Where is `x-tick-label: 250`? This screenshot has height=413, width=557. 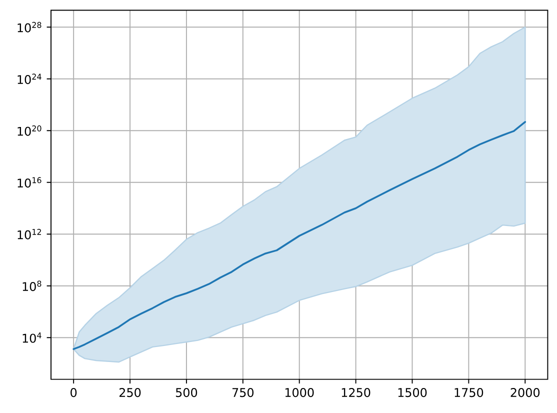 x-tick-label: 250 is located at coordinates (130, 393).